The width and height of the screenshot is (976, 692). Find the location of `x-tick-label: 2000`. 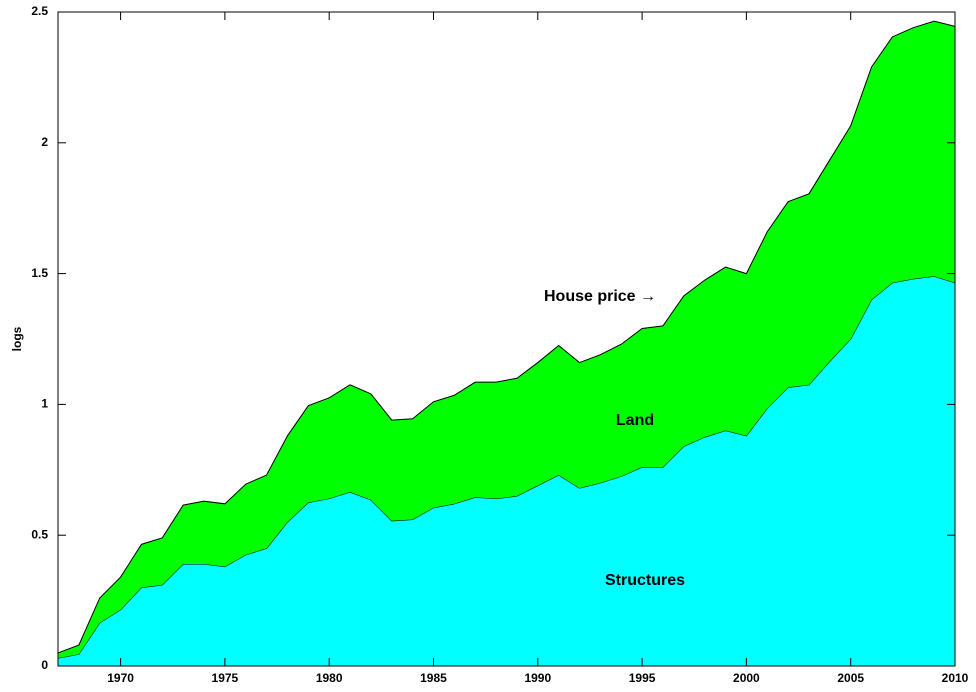

x-tick-label: 2000 is located at coordinates (746, 678).